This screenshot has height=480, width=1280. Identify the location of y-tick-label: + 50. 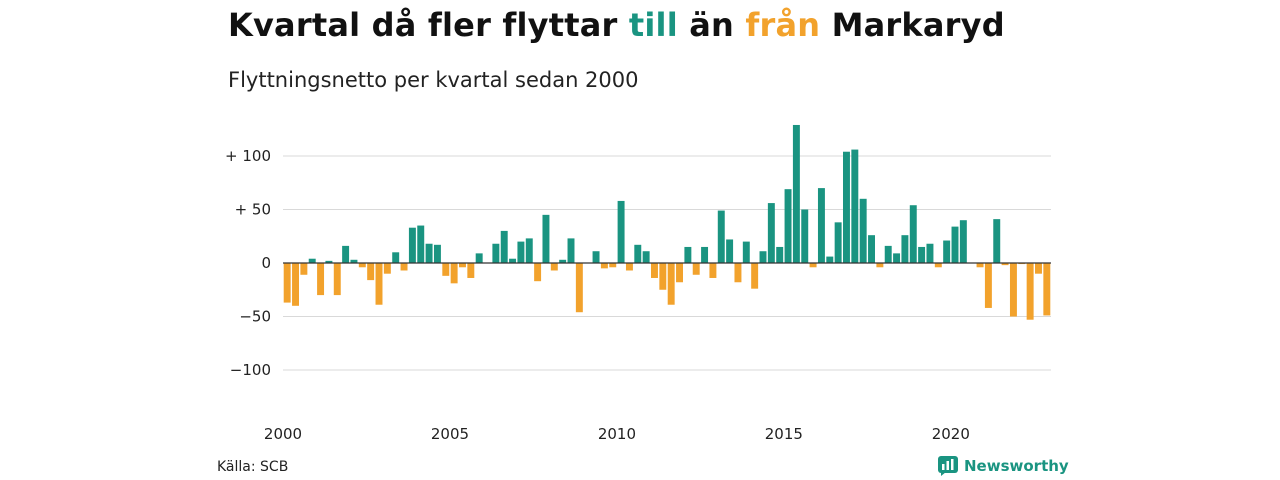
(253, 210).